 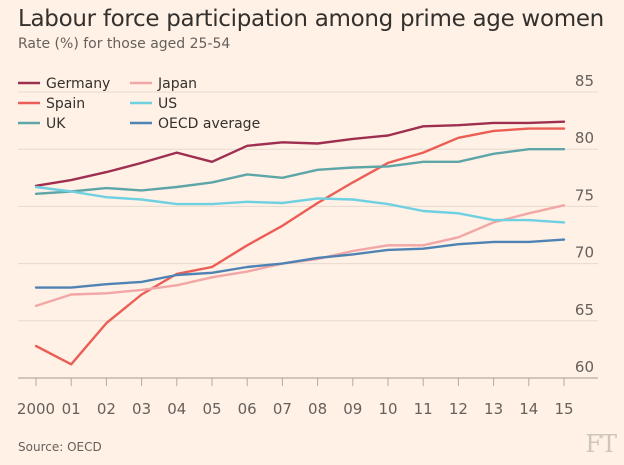 I want to click on legend-label: Germany, so click(x=78, y=84).